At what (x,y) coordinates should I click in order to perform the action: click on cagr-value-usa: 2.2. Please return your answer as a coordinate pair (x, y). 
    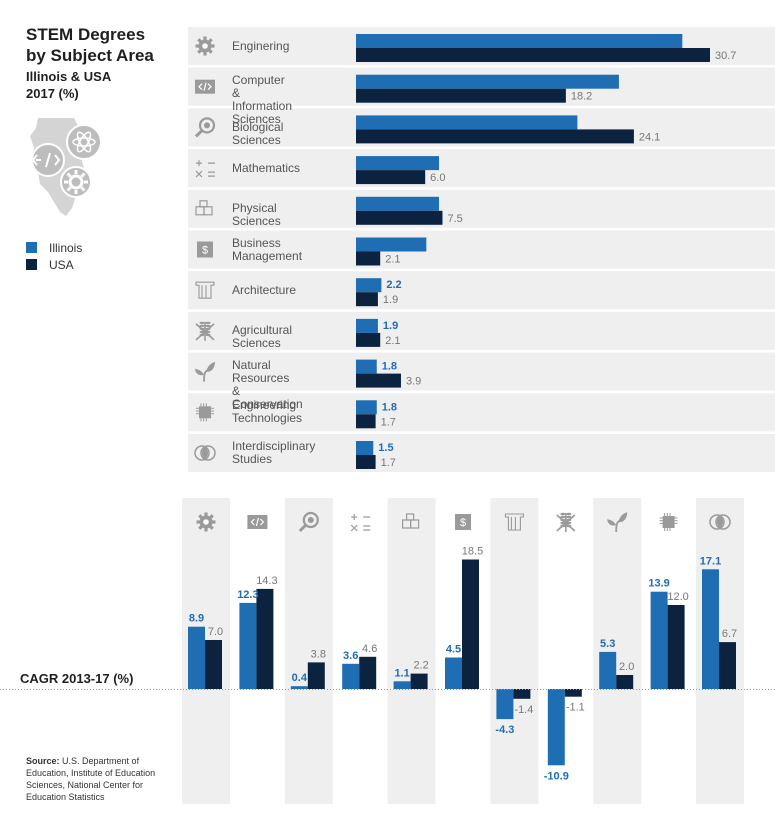
    Looking at the image, I should click on (420, 666).